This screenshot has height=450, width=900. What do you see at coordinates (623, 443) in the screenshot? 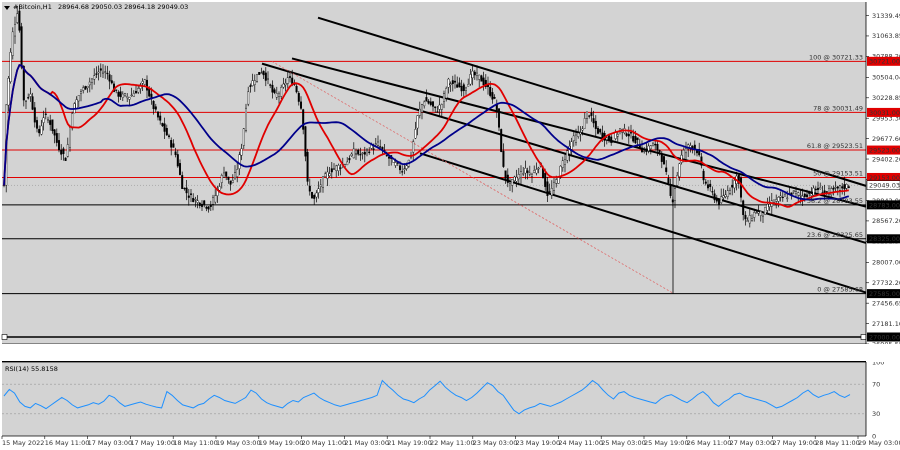
I see `time-tick-label: 25 May 03:00` at bounding box center [623, 443].